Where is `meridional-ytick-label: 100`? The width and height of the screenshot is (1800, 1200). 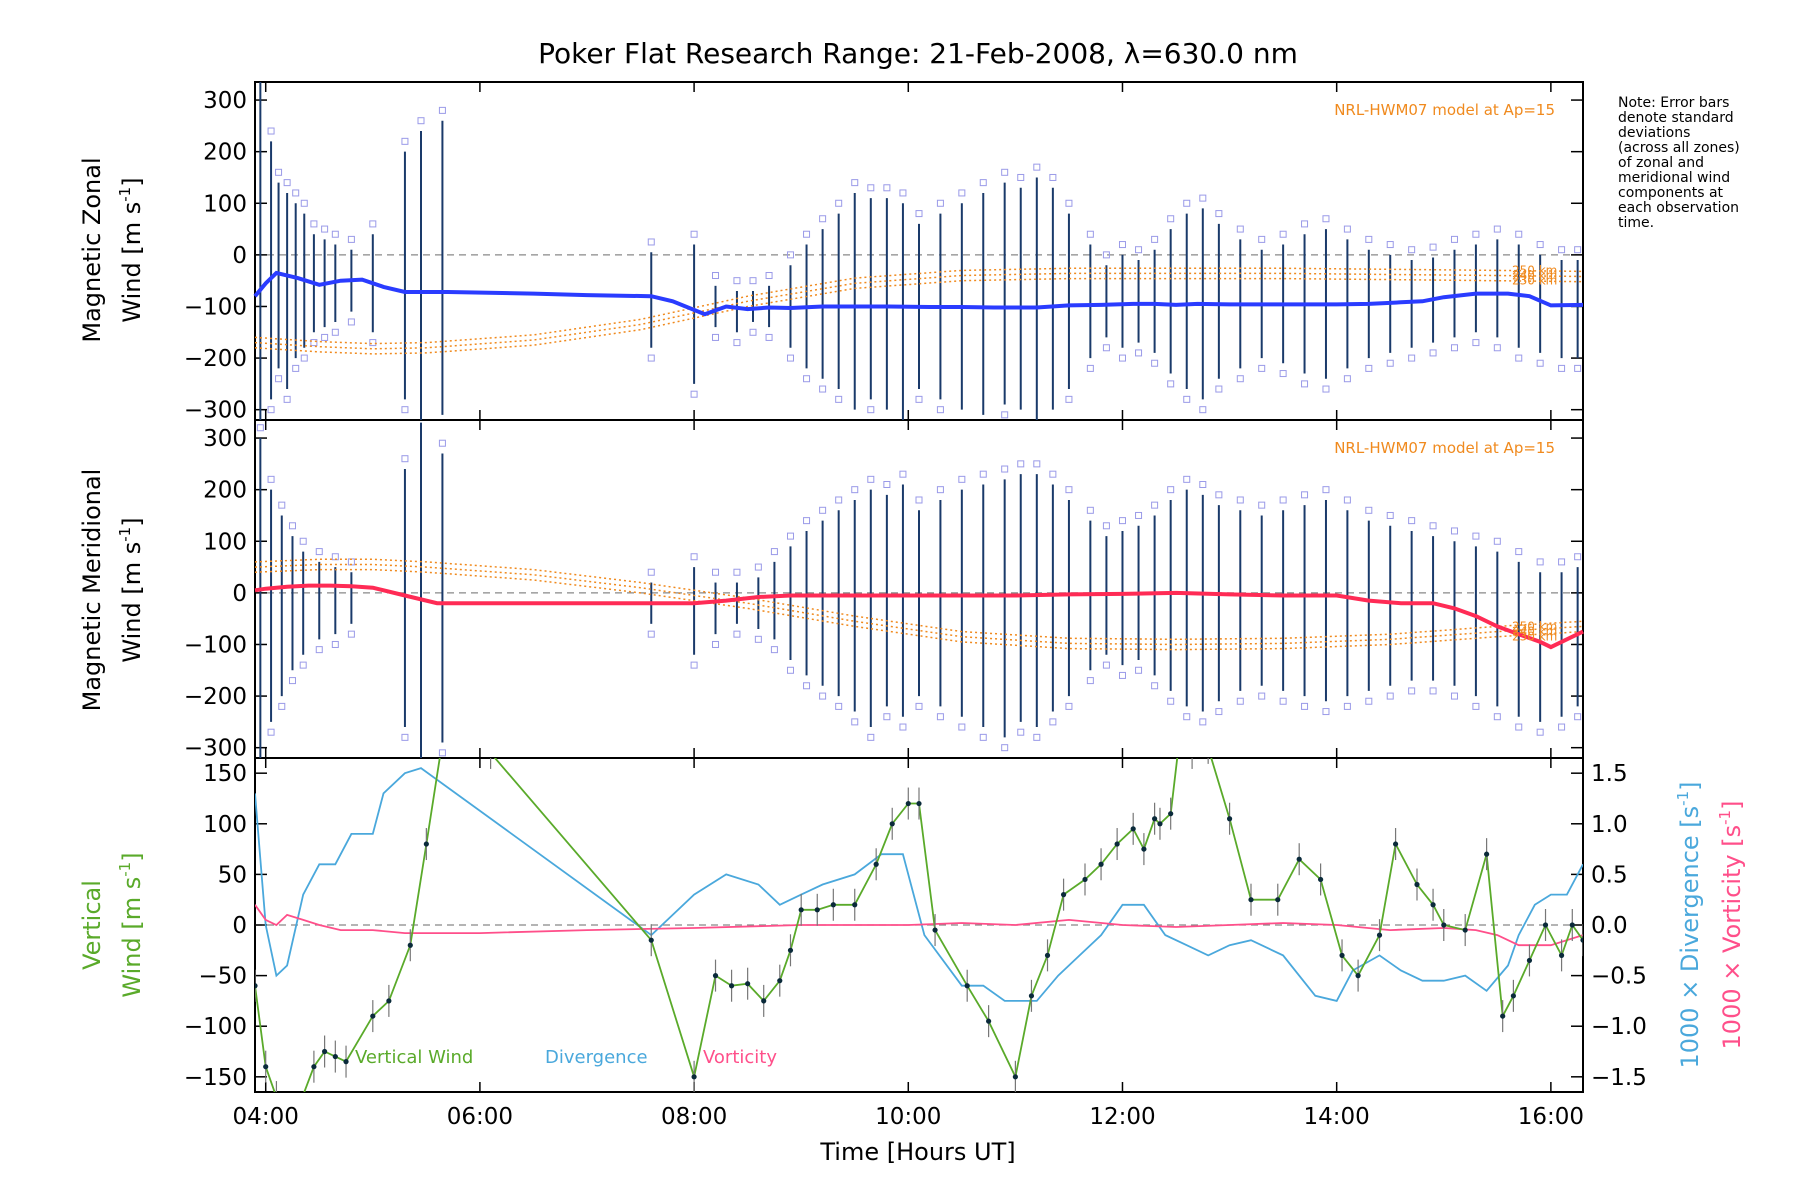 meridional-ytick-label: 100 is located at coordinates (225, 542).